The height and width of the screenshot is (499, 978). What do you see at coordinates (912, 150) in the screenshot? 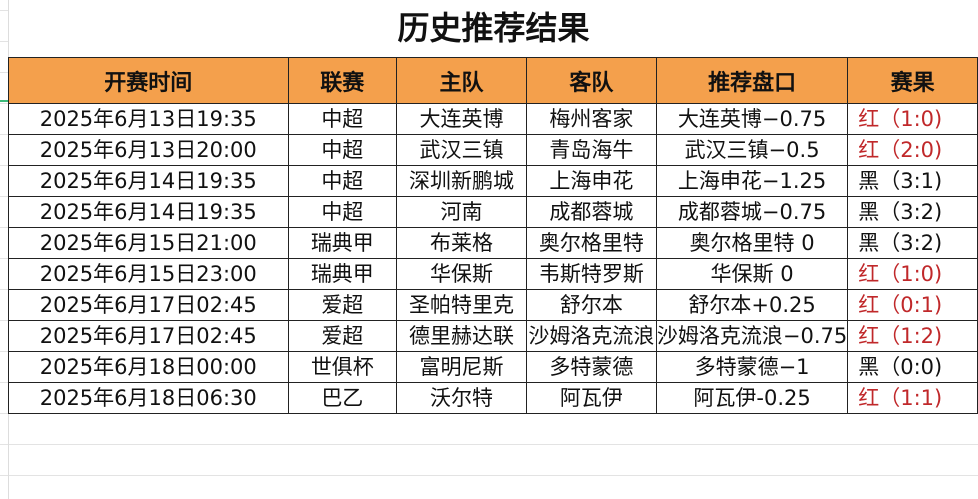
I see `cell-result: 红（2:0)` at bounding box center [912, 150].